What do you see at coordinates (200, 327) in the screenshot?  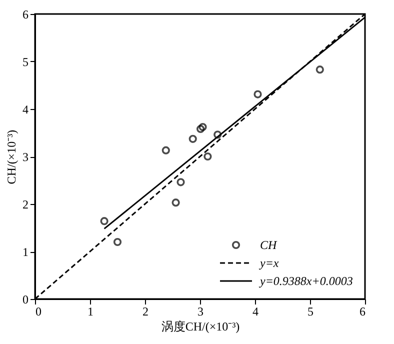 I see `x-axis-title: 涡度CH/(×10⁻³)` at bounding box center [200, 327].